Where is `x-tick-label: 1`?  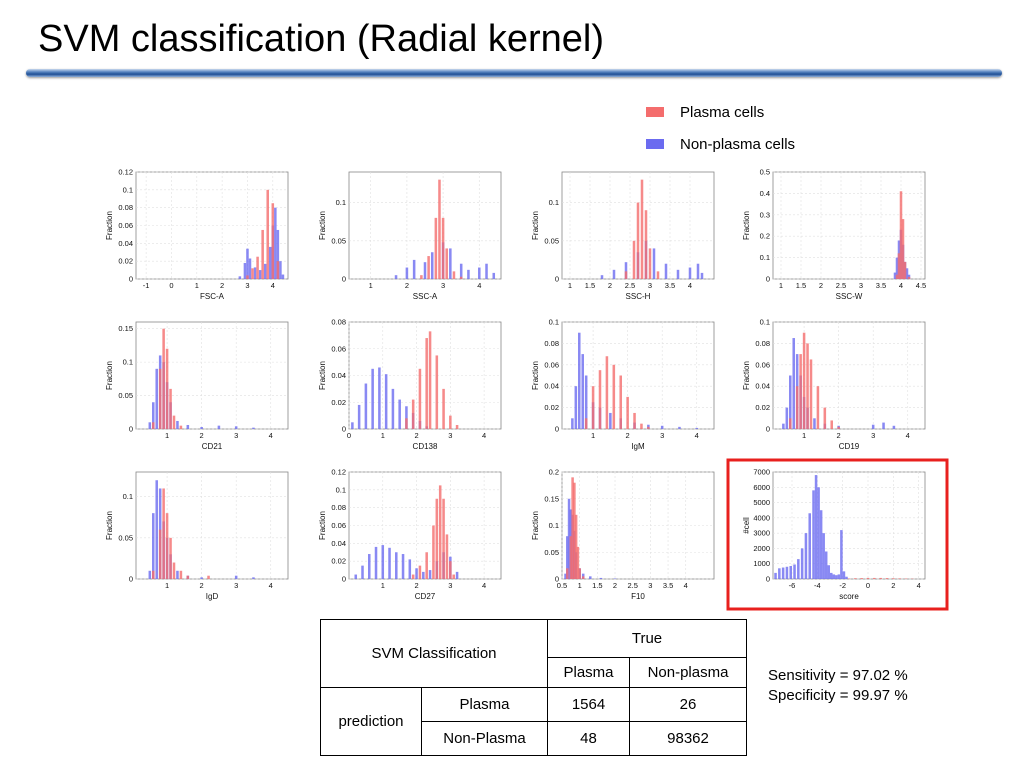
x-tick-label: 1 is located at coordinates (781, 285).